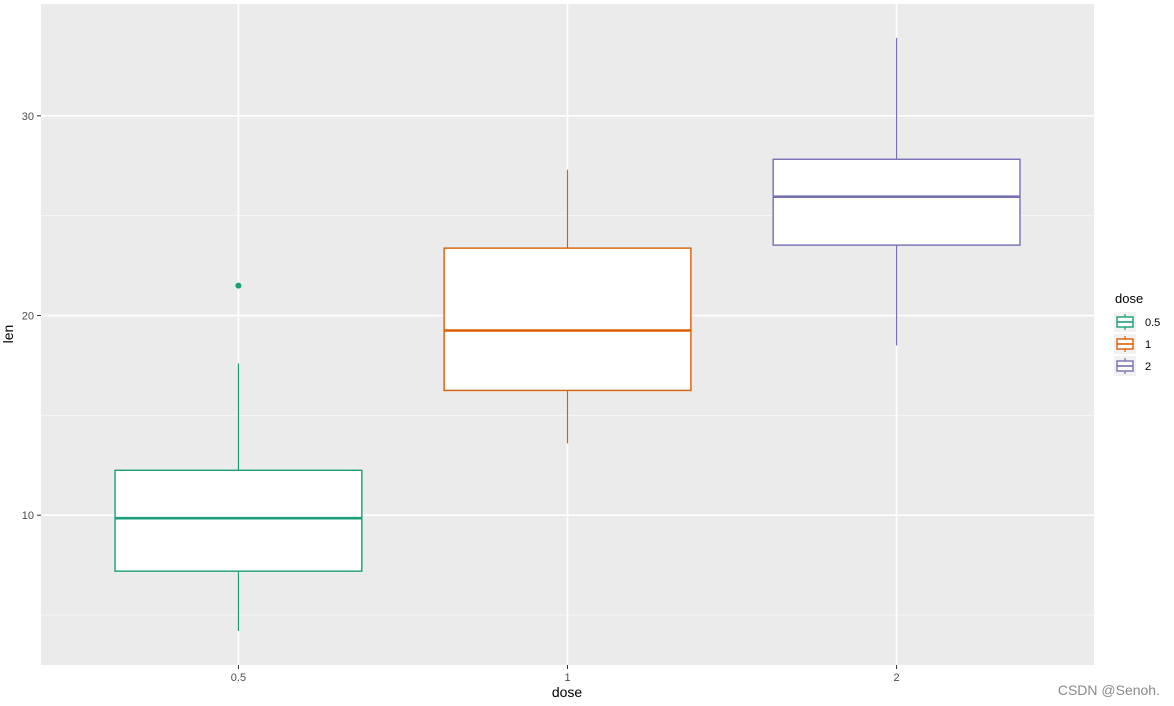  Describe the element at coordinates (567, 678) in the screenshot. I see `x-tick-label: 1` at that location.